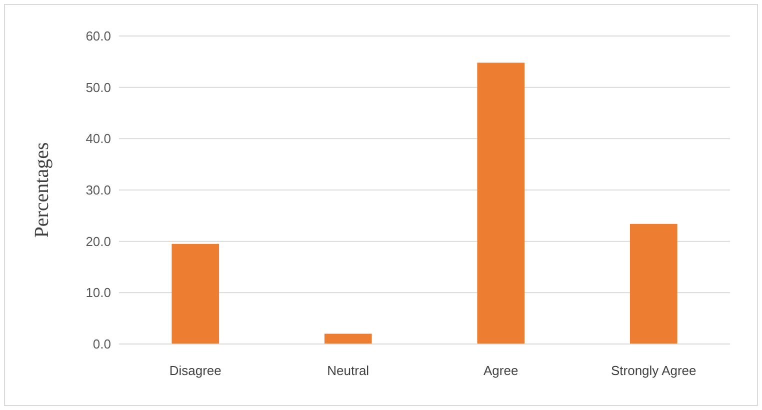  I want to click on y-tick-label: 0.0, so click(101, 344).